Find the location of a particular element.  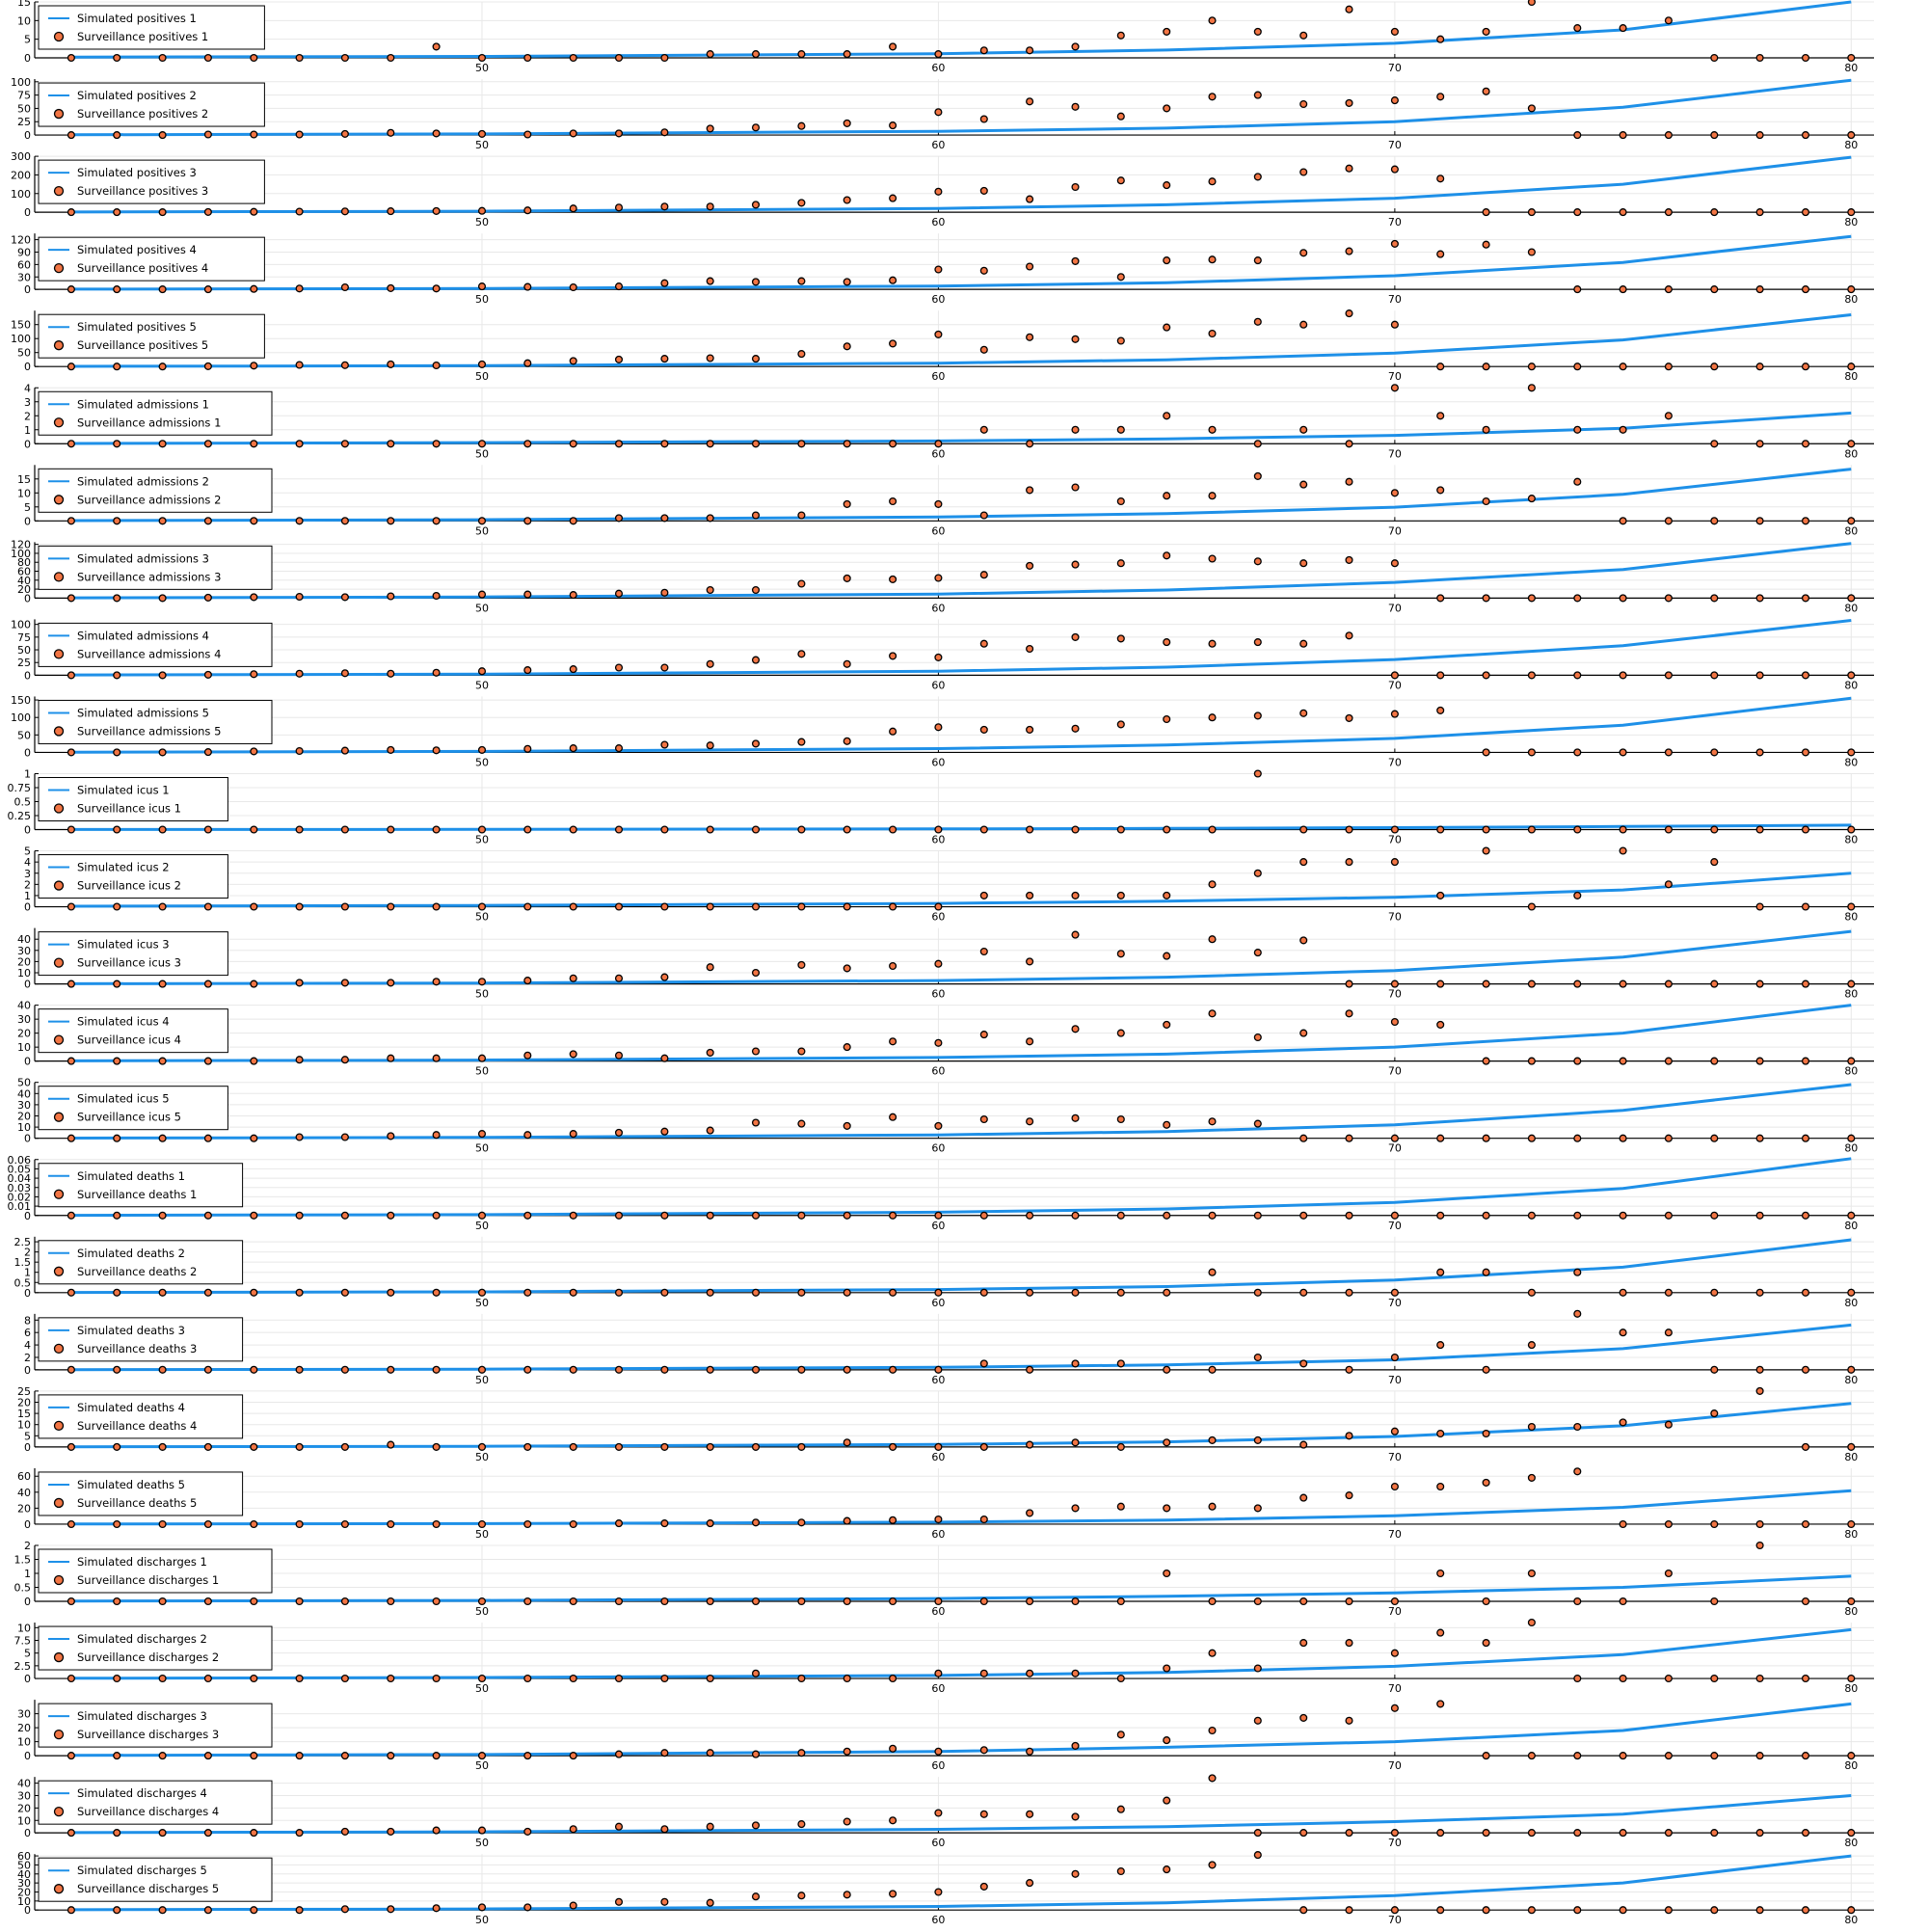

legend-label: Simulated positives 4 is located at coordinates (137, 250).